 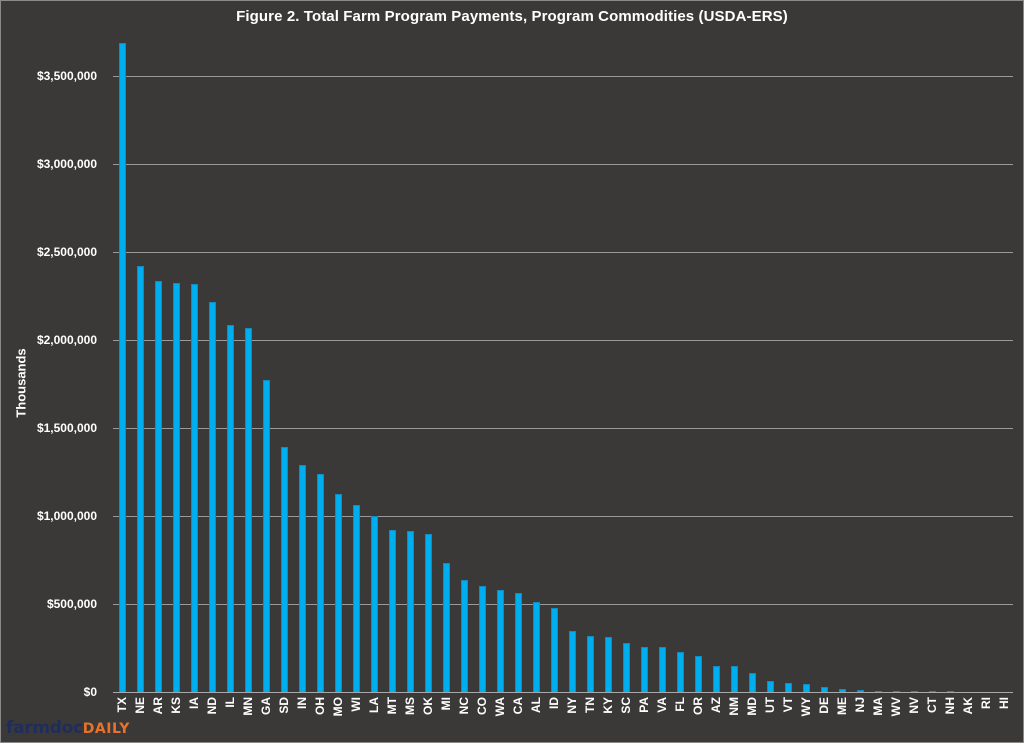 What do you see at coordinates (752, 682) in the screenshot?
I see `bar-md` at bounding box center [752, 682].